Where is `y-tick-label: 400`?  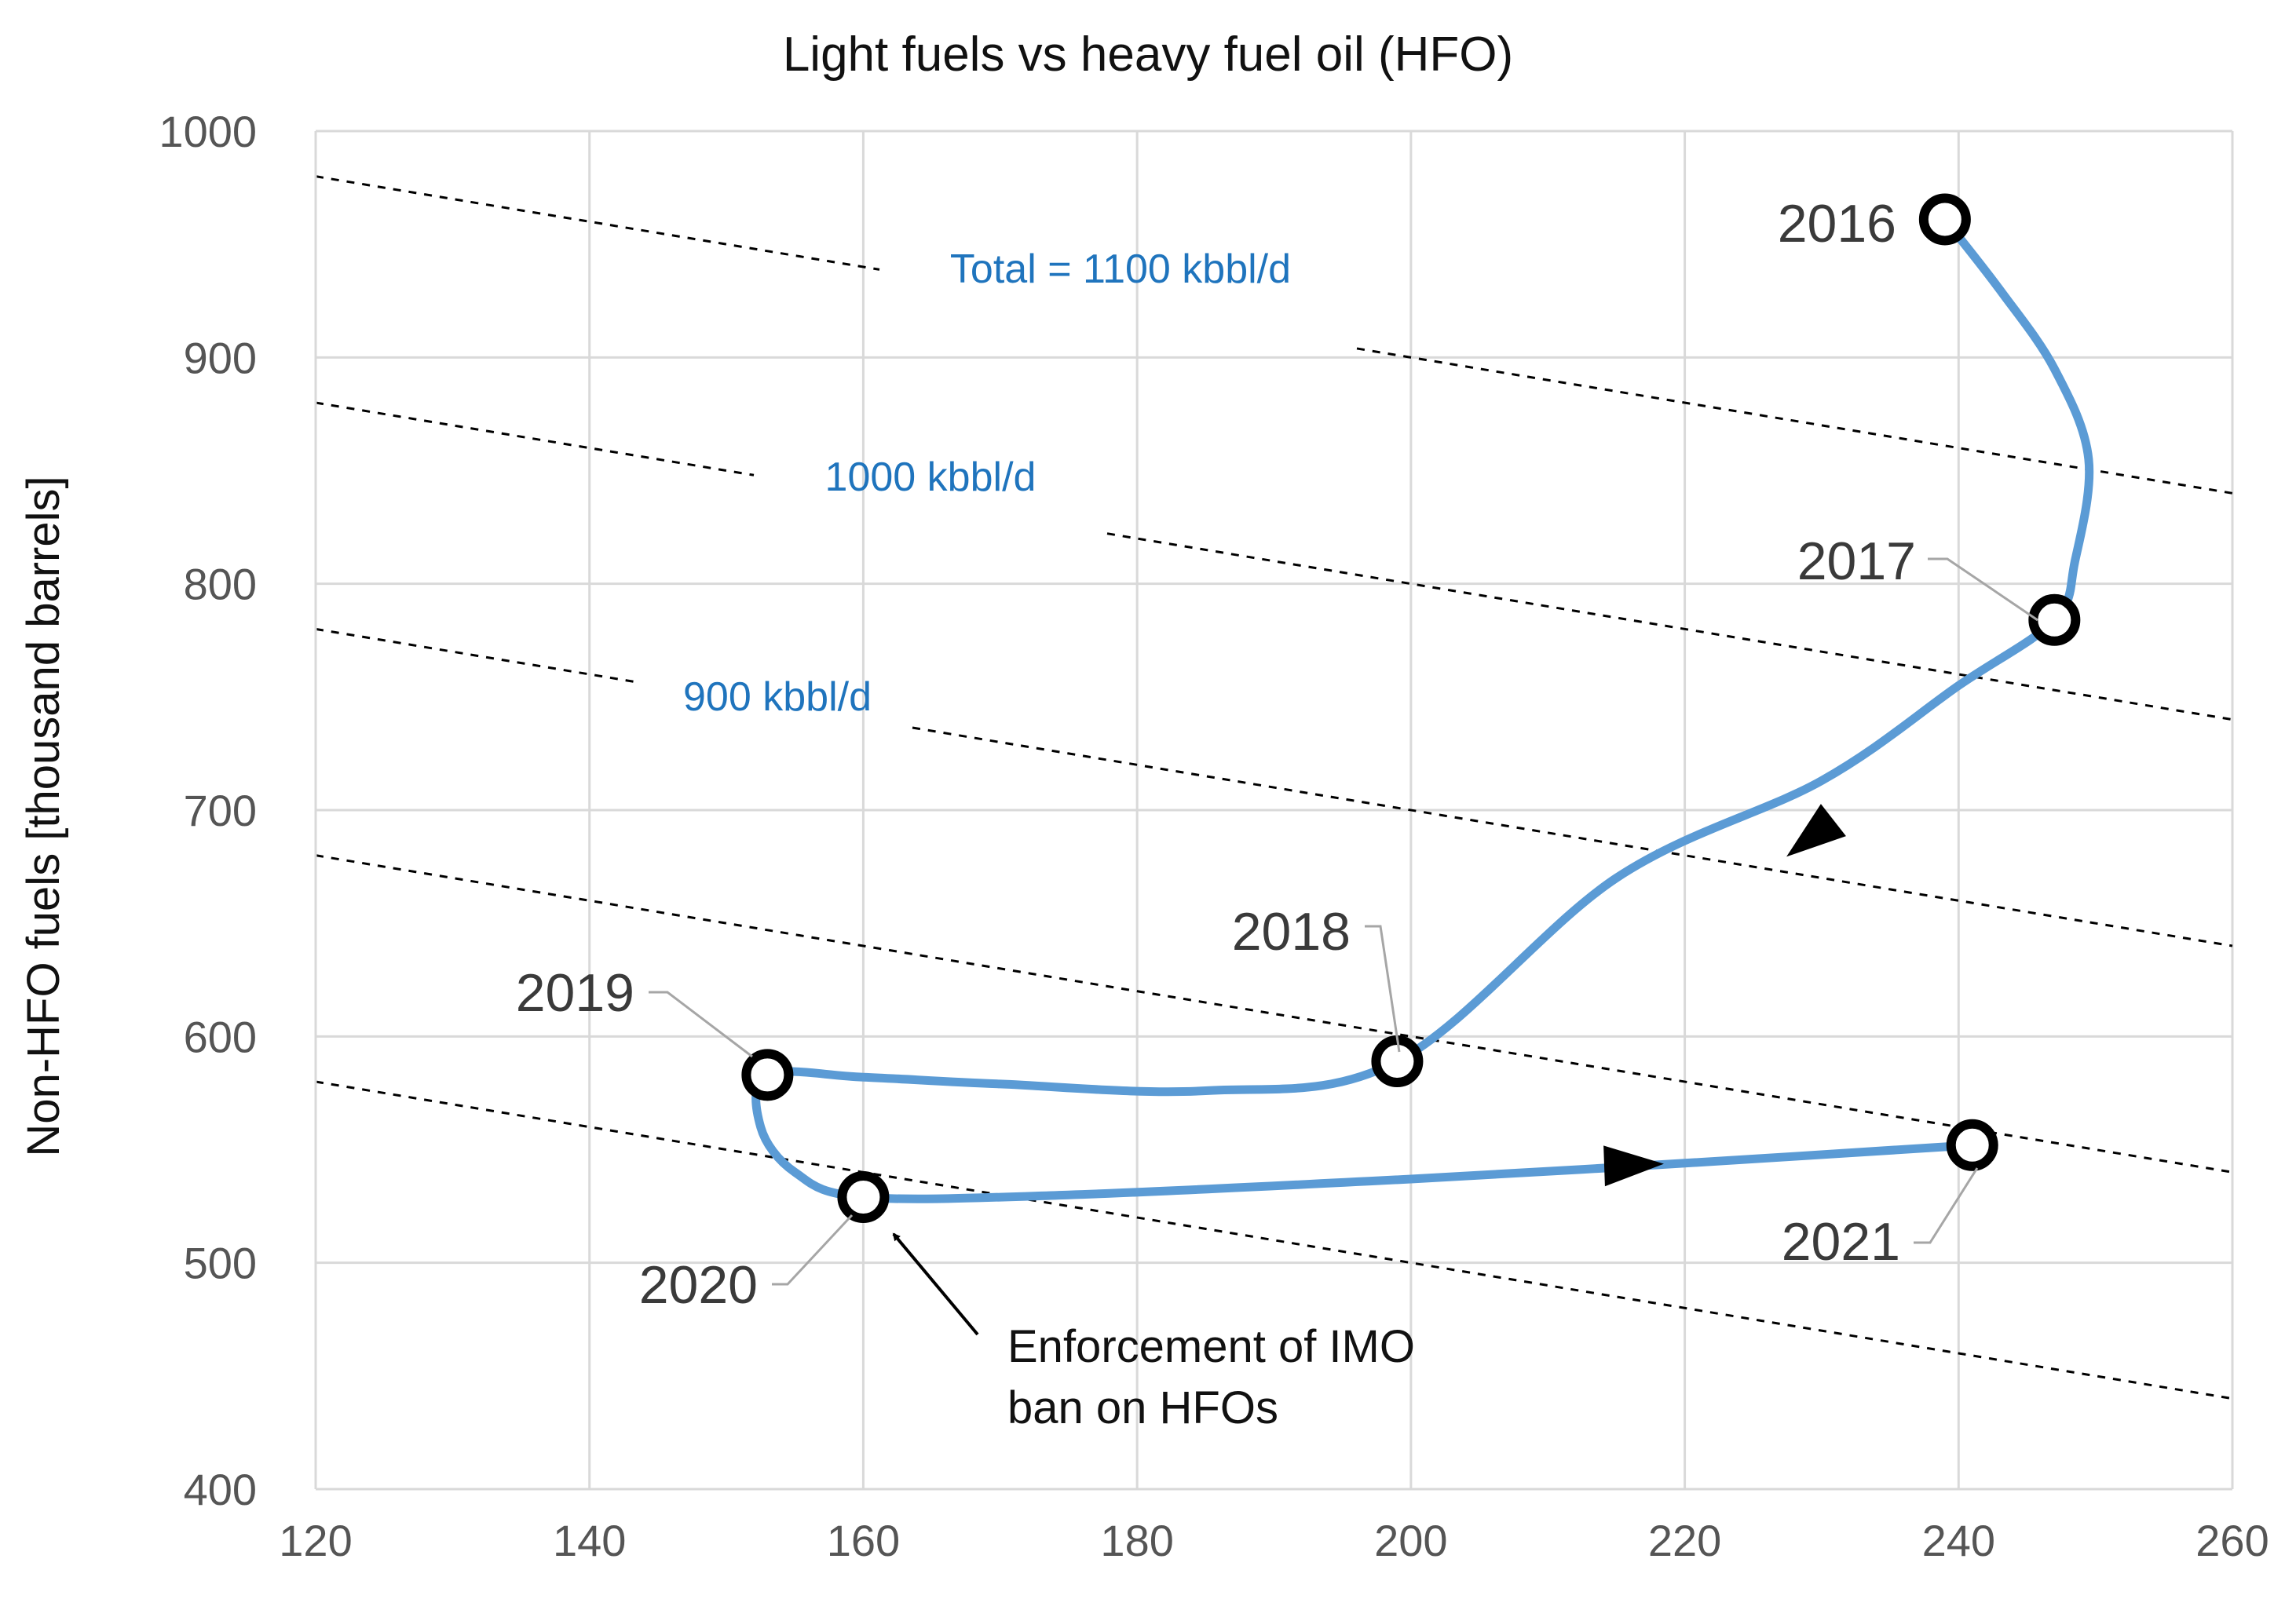 y-tick-label: 400 is located at coordinates (220, 1489).